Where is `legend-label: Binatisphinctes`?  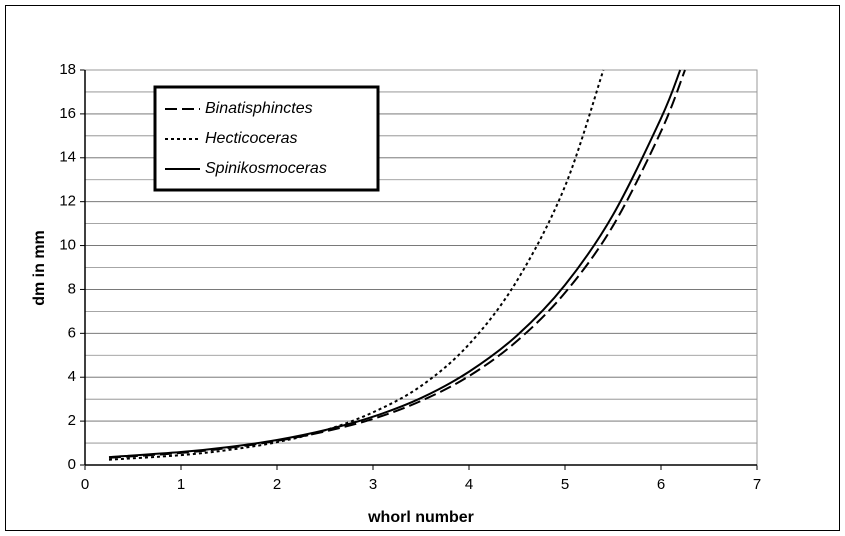 legend-label: Binatisphinctes is located at coordinates (259, 108).